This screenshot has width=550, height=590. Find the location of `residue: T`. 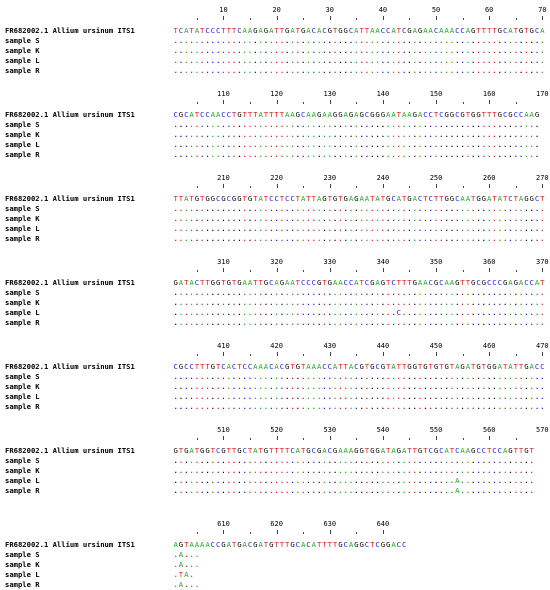

residue: T is located at coordinates (324, 282).